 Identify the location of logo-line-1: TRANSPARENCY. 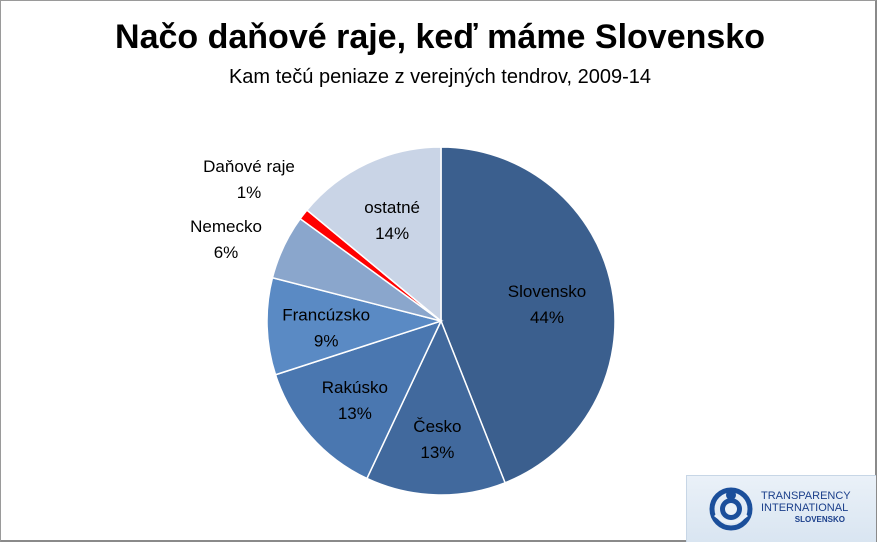
(806, 496).